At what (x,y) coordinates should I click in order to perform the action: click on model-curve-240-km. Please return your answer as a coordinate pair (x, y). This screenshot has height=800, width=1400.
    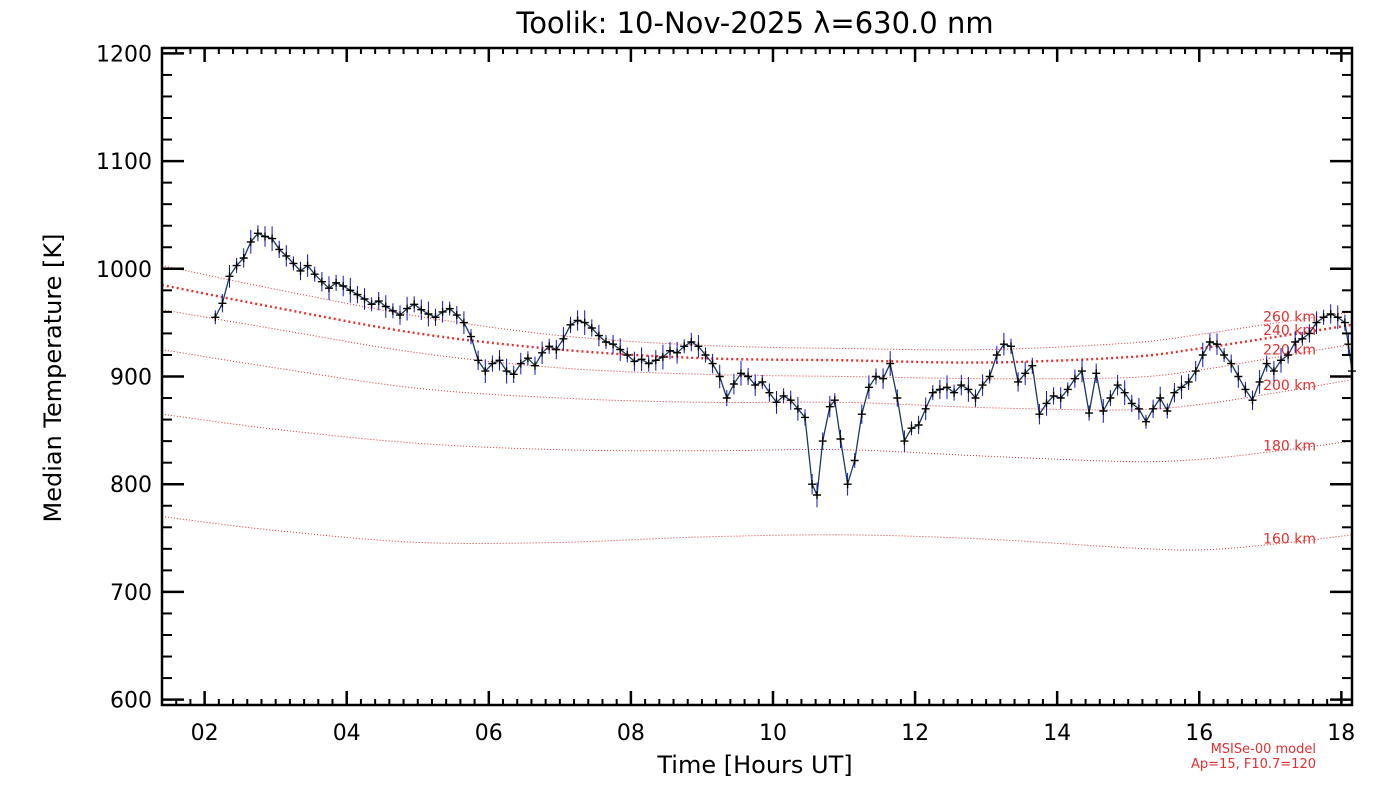
    Looking at the image, I should click on (757, 323).